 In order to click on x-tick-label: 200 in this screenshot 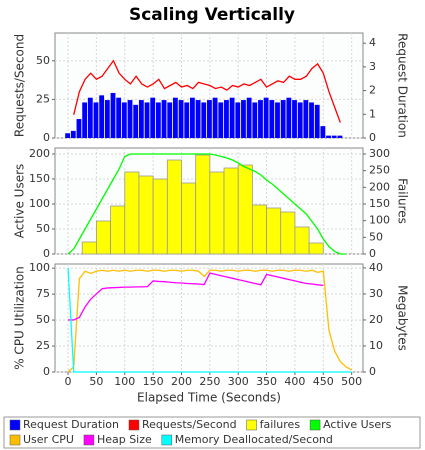, I will do `click(181, 381)`.